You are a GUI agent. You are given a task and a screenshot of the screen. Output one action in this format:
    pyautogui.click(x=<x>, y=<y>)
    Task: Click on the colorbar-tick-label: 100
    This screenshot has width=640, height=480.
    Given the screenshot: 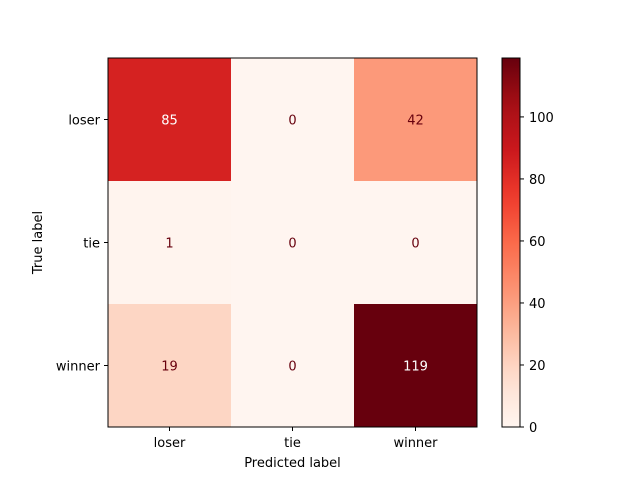 What is the action you would take?
    pyautogui.click(x=541, y=118)
    